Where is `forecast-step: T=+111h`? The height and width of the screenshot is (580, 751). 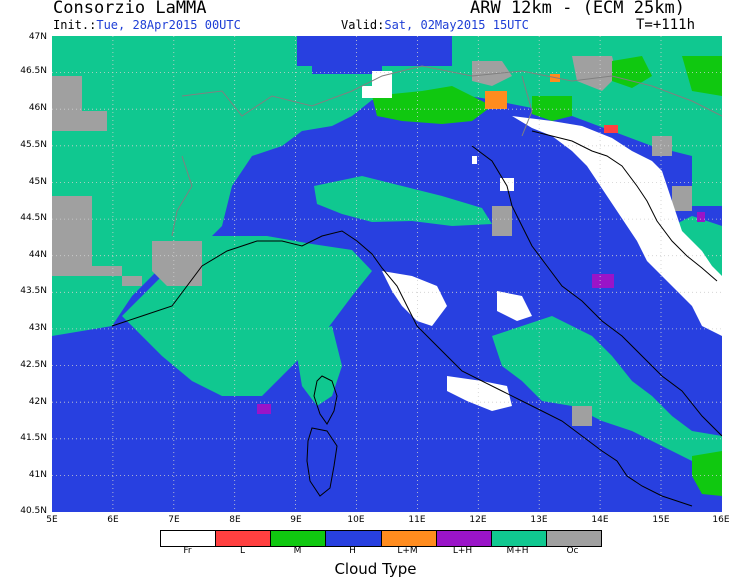 forecast-step: T=+111h is located at coordinates (666, 25).